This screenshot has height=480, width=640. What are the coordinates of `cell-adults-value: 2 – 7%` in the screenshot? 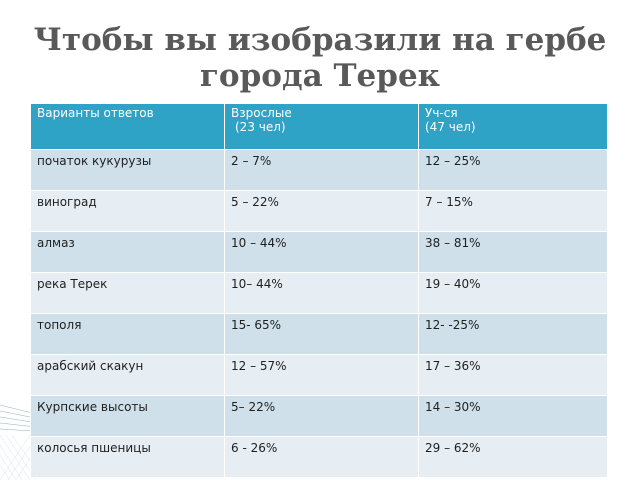 It's located at (321, 170).